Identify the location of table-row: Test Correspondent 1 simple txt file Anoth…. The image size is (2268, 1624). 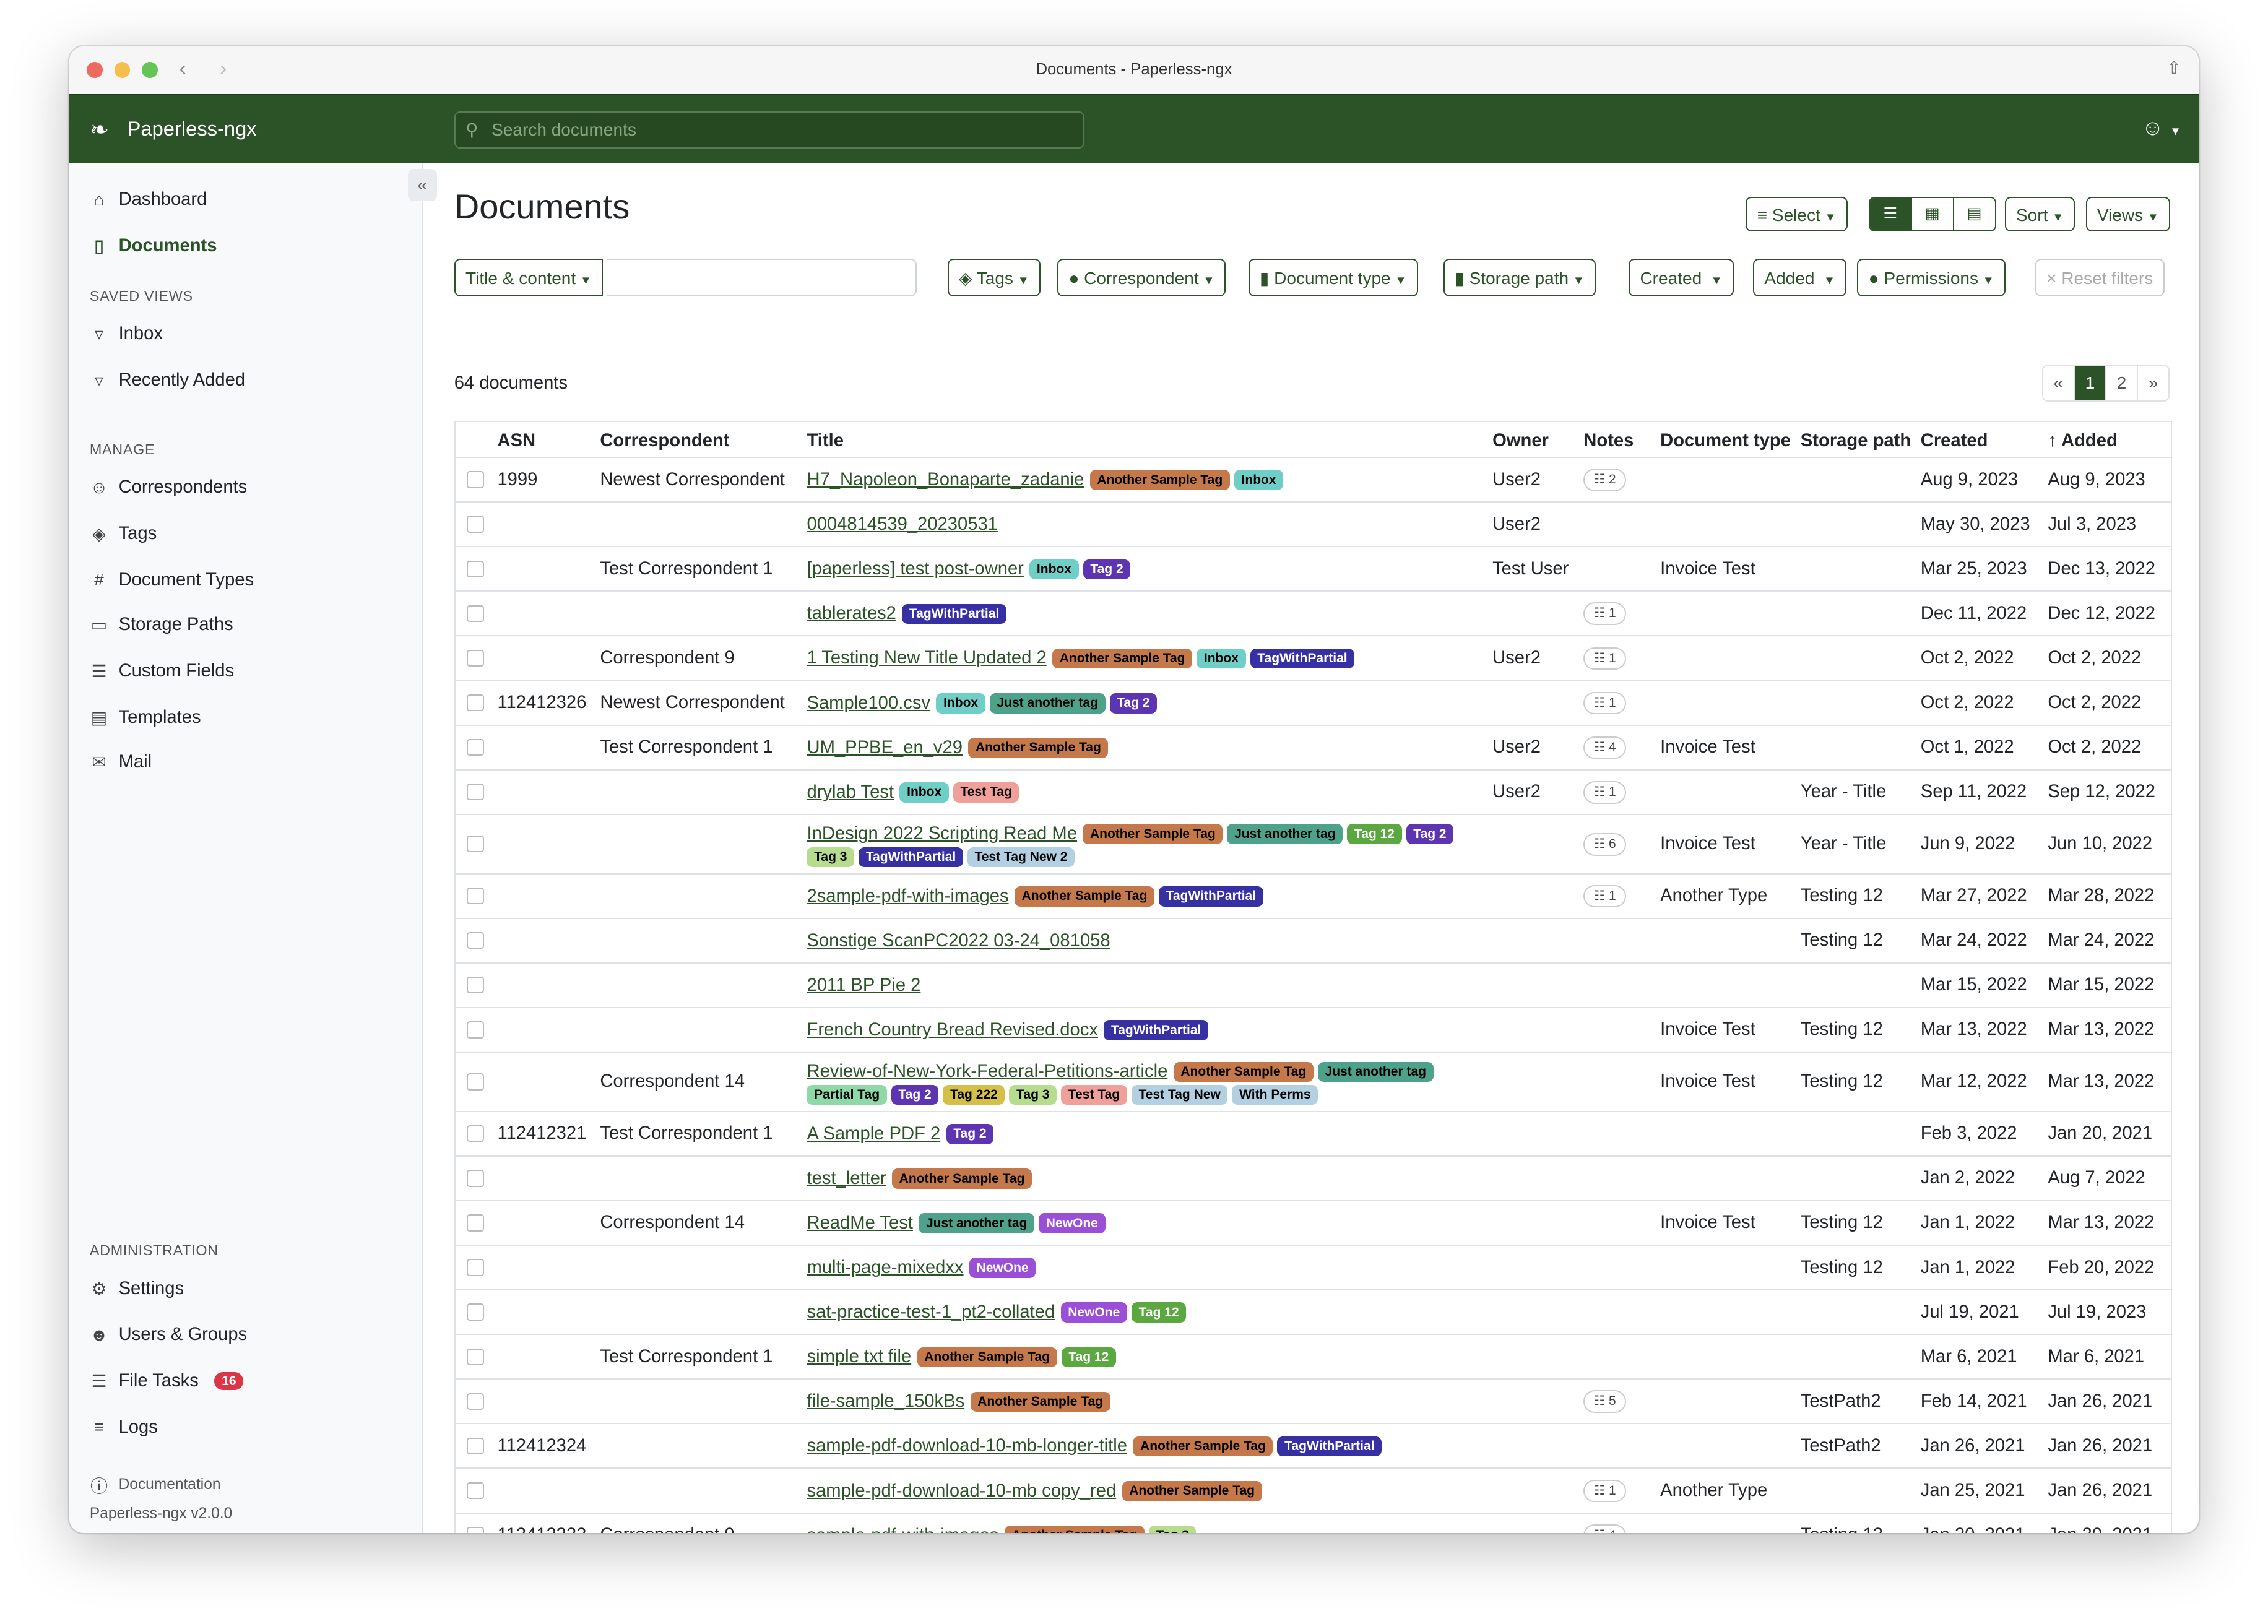
(1313, 1357).